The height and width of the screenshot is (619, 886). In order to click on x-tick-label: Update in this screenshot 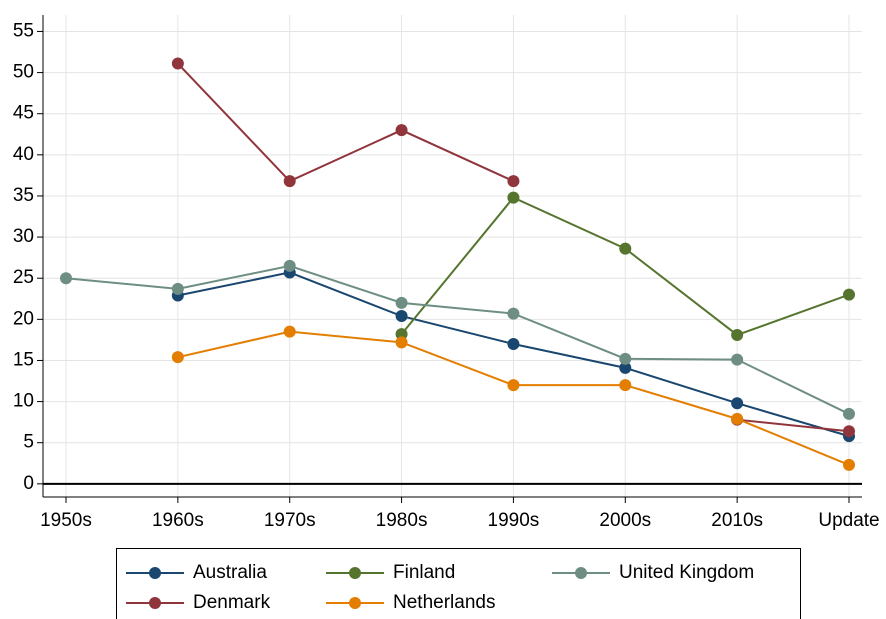, I will do `click(848, 520)`.